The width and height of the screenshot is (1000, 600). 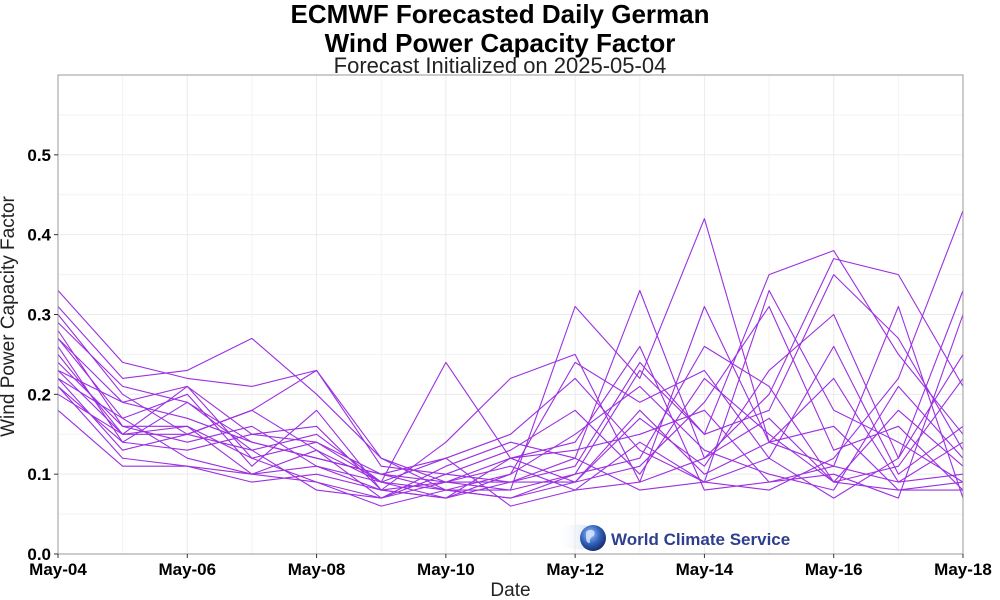 What do you see at coordinates (593, 538) in the screenshot?
I see `globe-icon` at bounding box center [593, 538].